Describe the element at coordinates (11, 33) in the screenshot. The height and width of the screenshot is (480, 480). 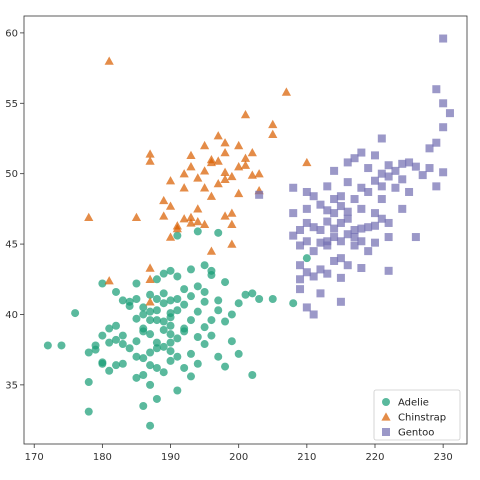
I see `y-tick-label: 60` at that location.